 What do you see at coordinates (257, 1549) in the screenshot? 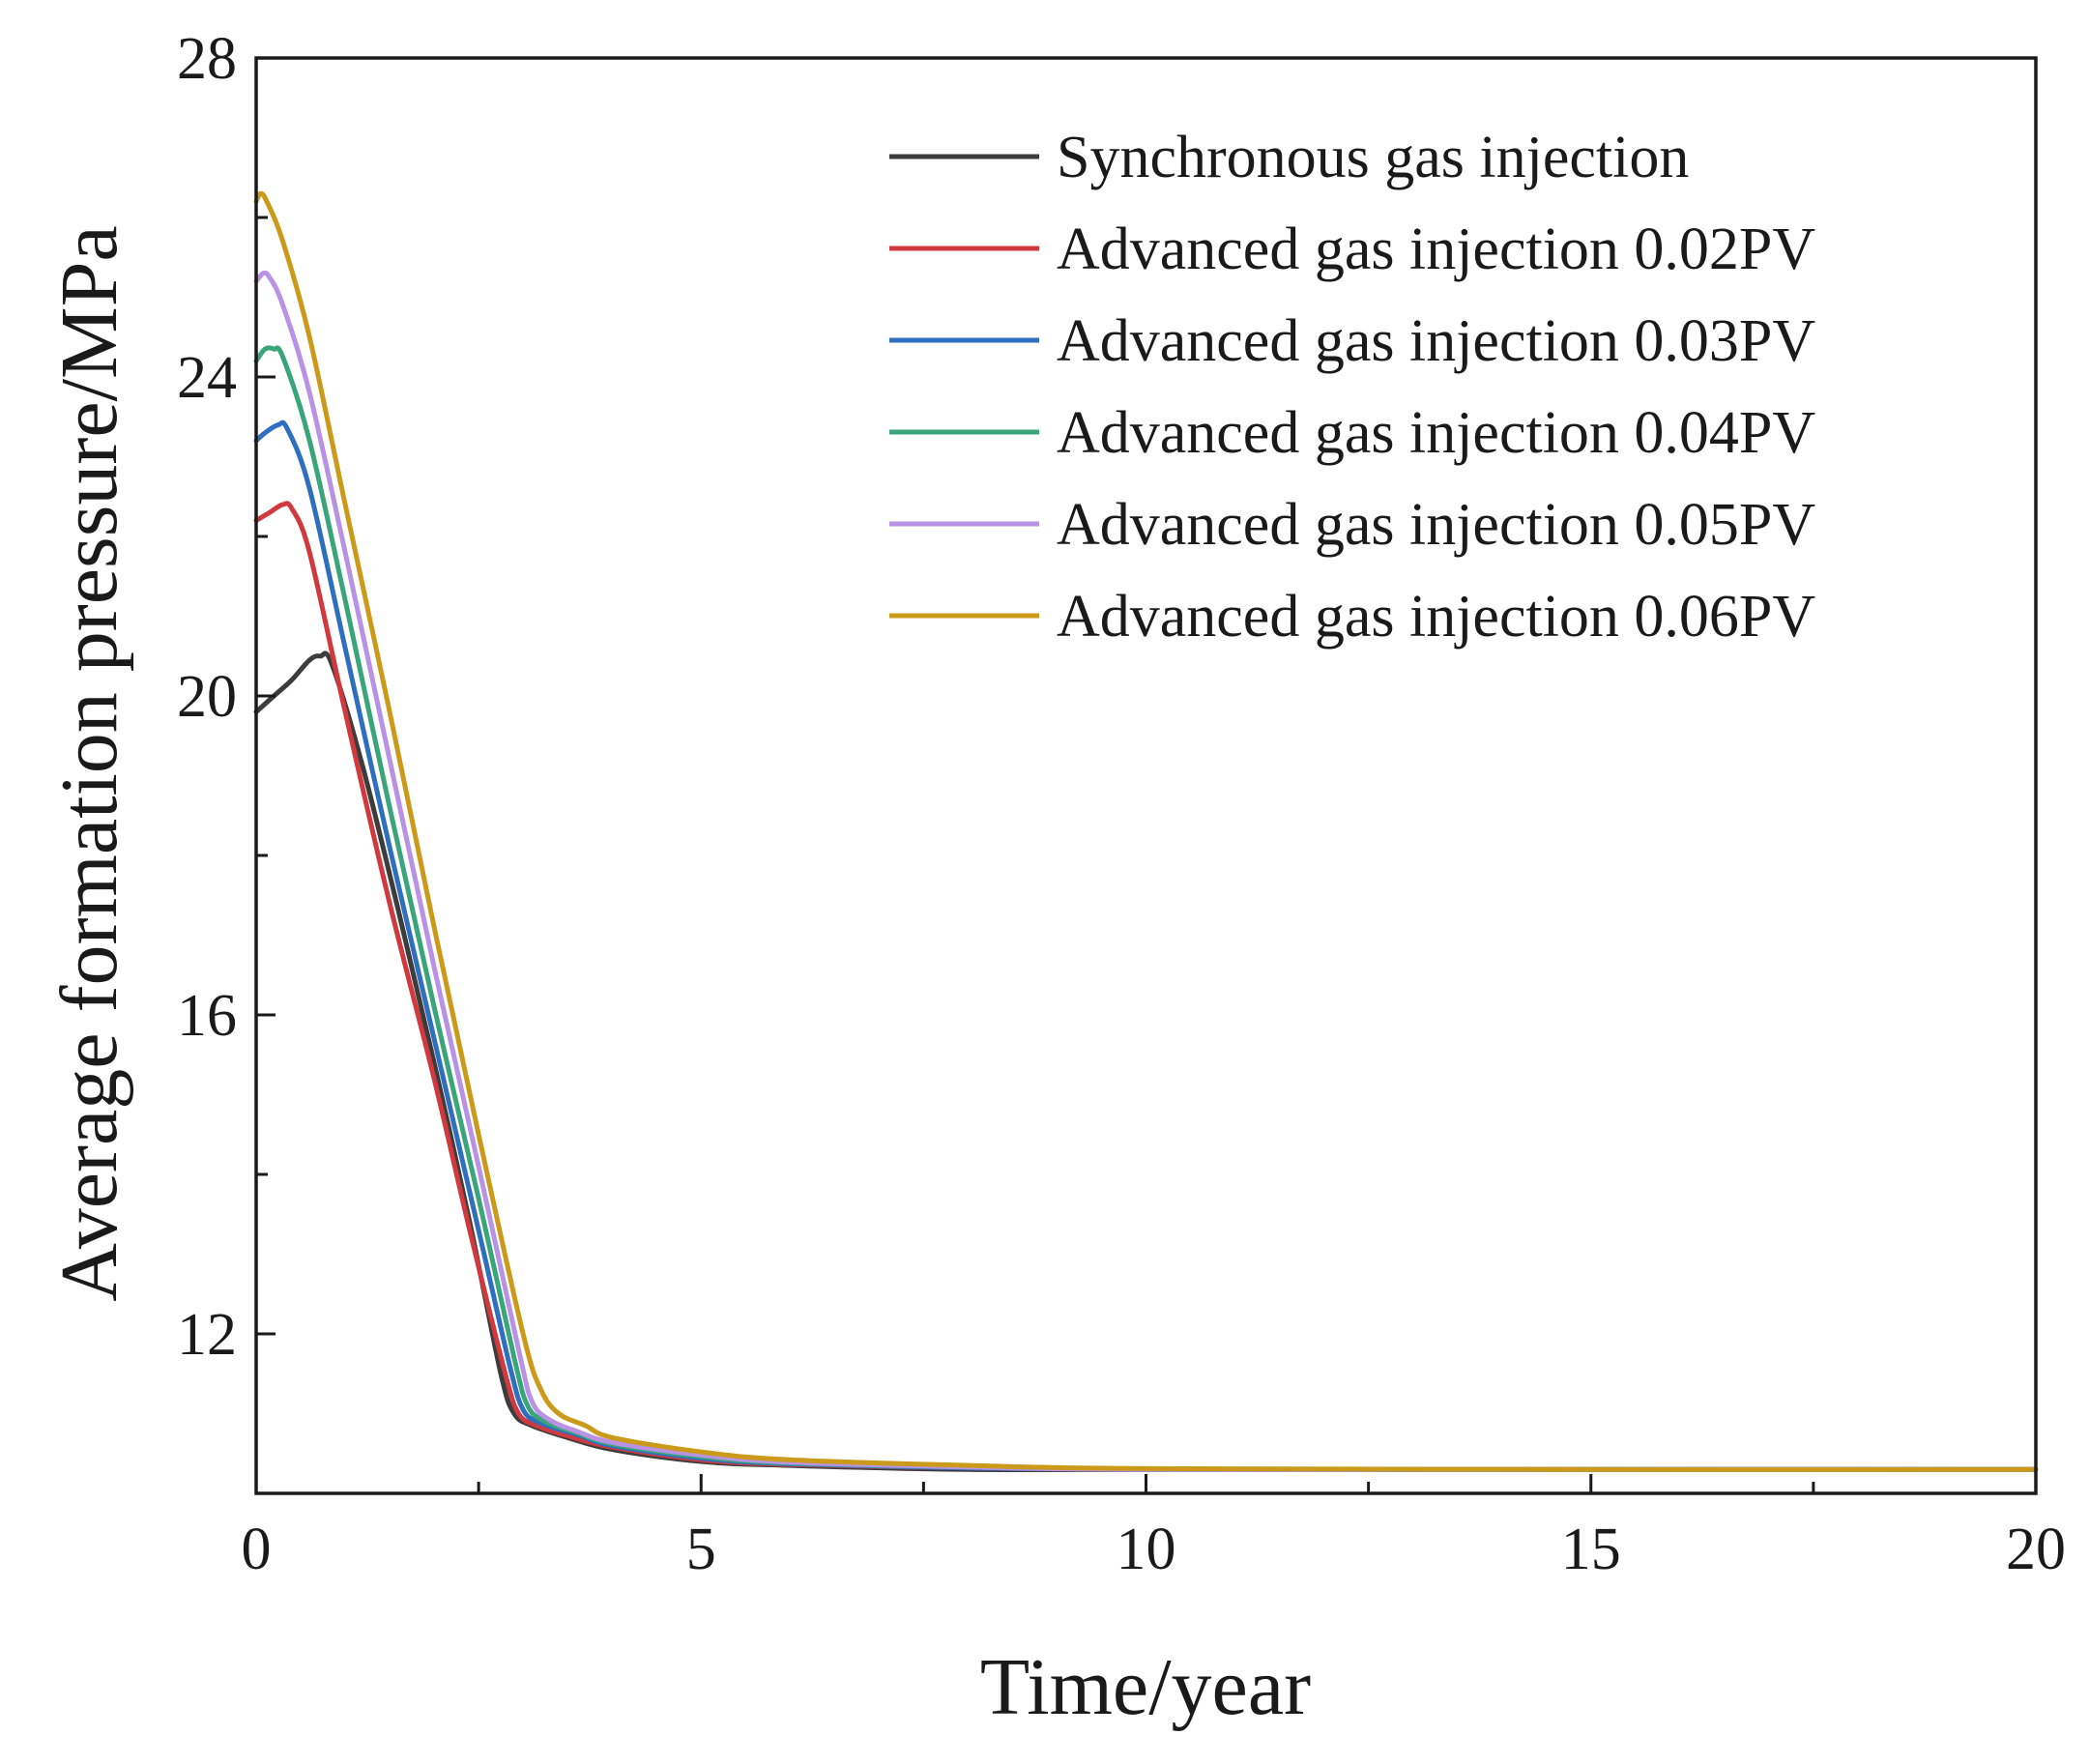
I see `x-tick-label: 0` at bounding box center [257, 1549].